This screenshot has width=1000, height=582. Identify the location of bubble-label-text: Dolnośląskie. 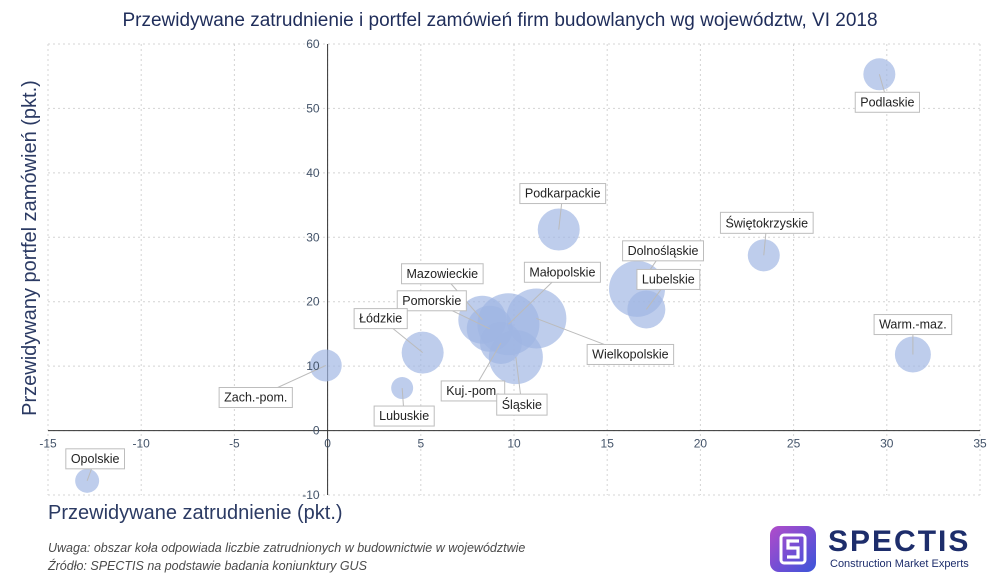
(663, 251).